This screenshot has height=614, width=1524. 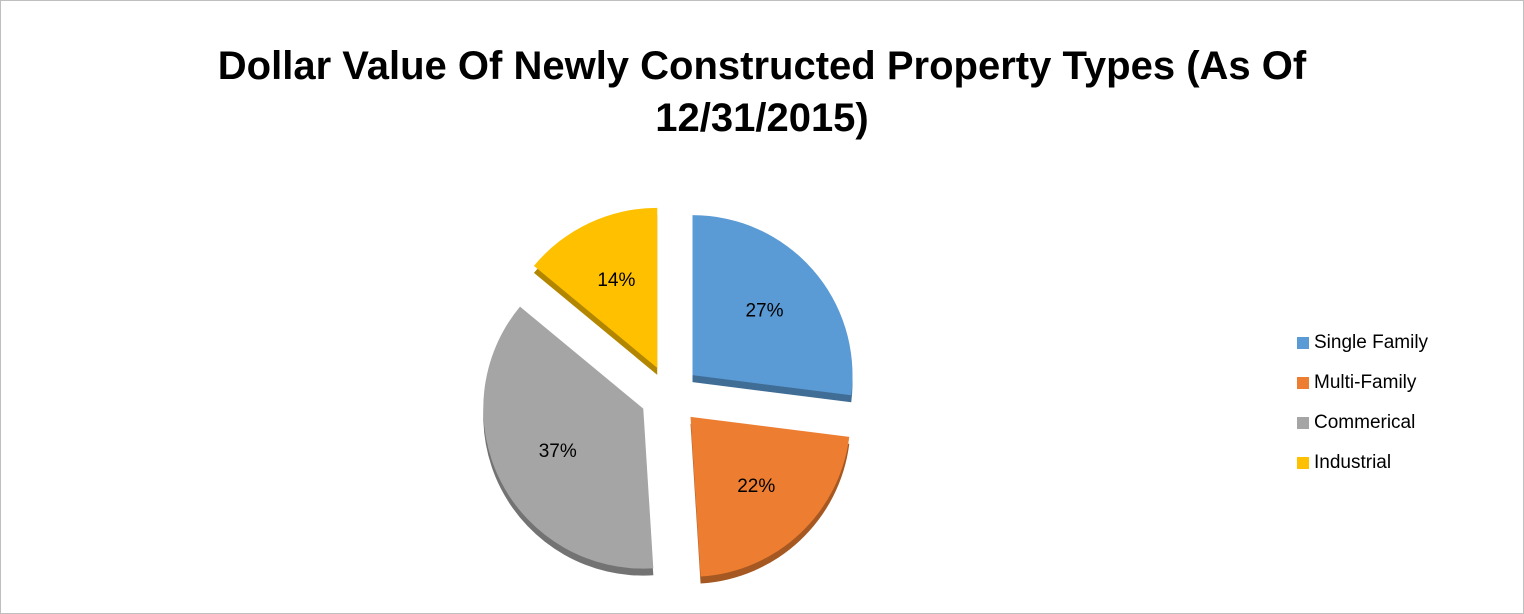 What do you see at coordinates (1352, 462) in the screenshot?
I see `legend-label: Industrial` at bounding box center [1352, 462].